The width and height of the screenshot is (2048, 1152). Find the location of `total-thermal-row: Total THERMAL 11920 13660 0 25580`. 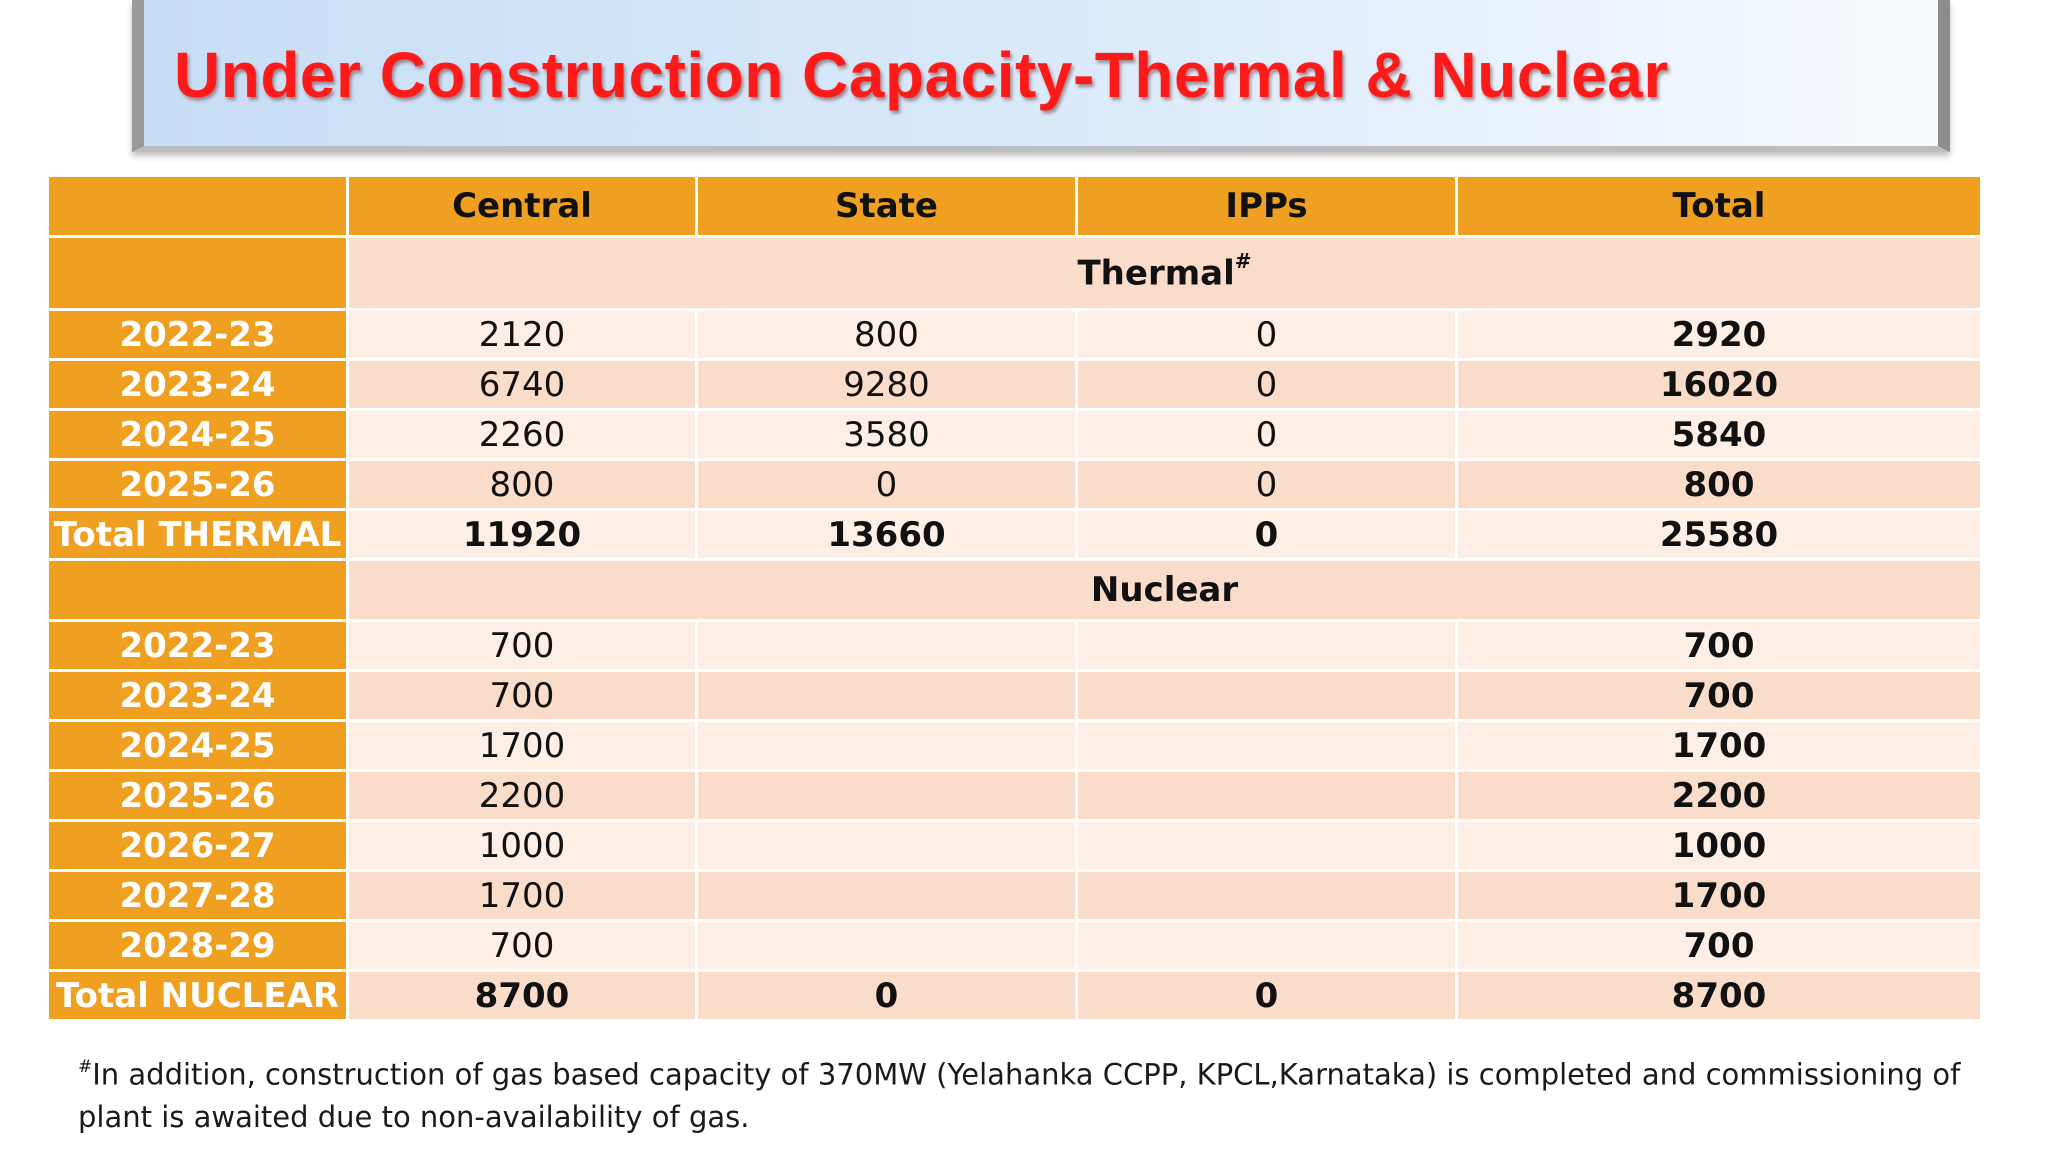

total-thermal-row: Total THERMAL 11920 13660 0 25580 is located at coordinates (1014, 534).